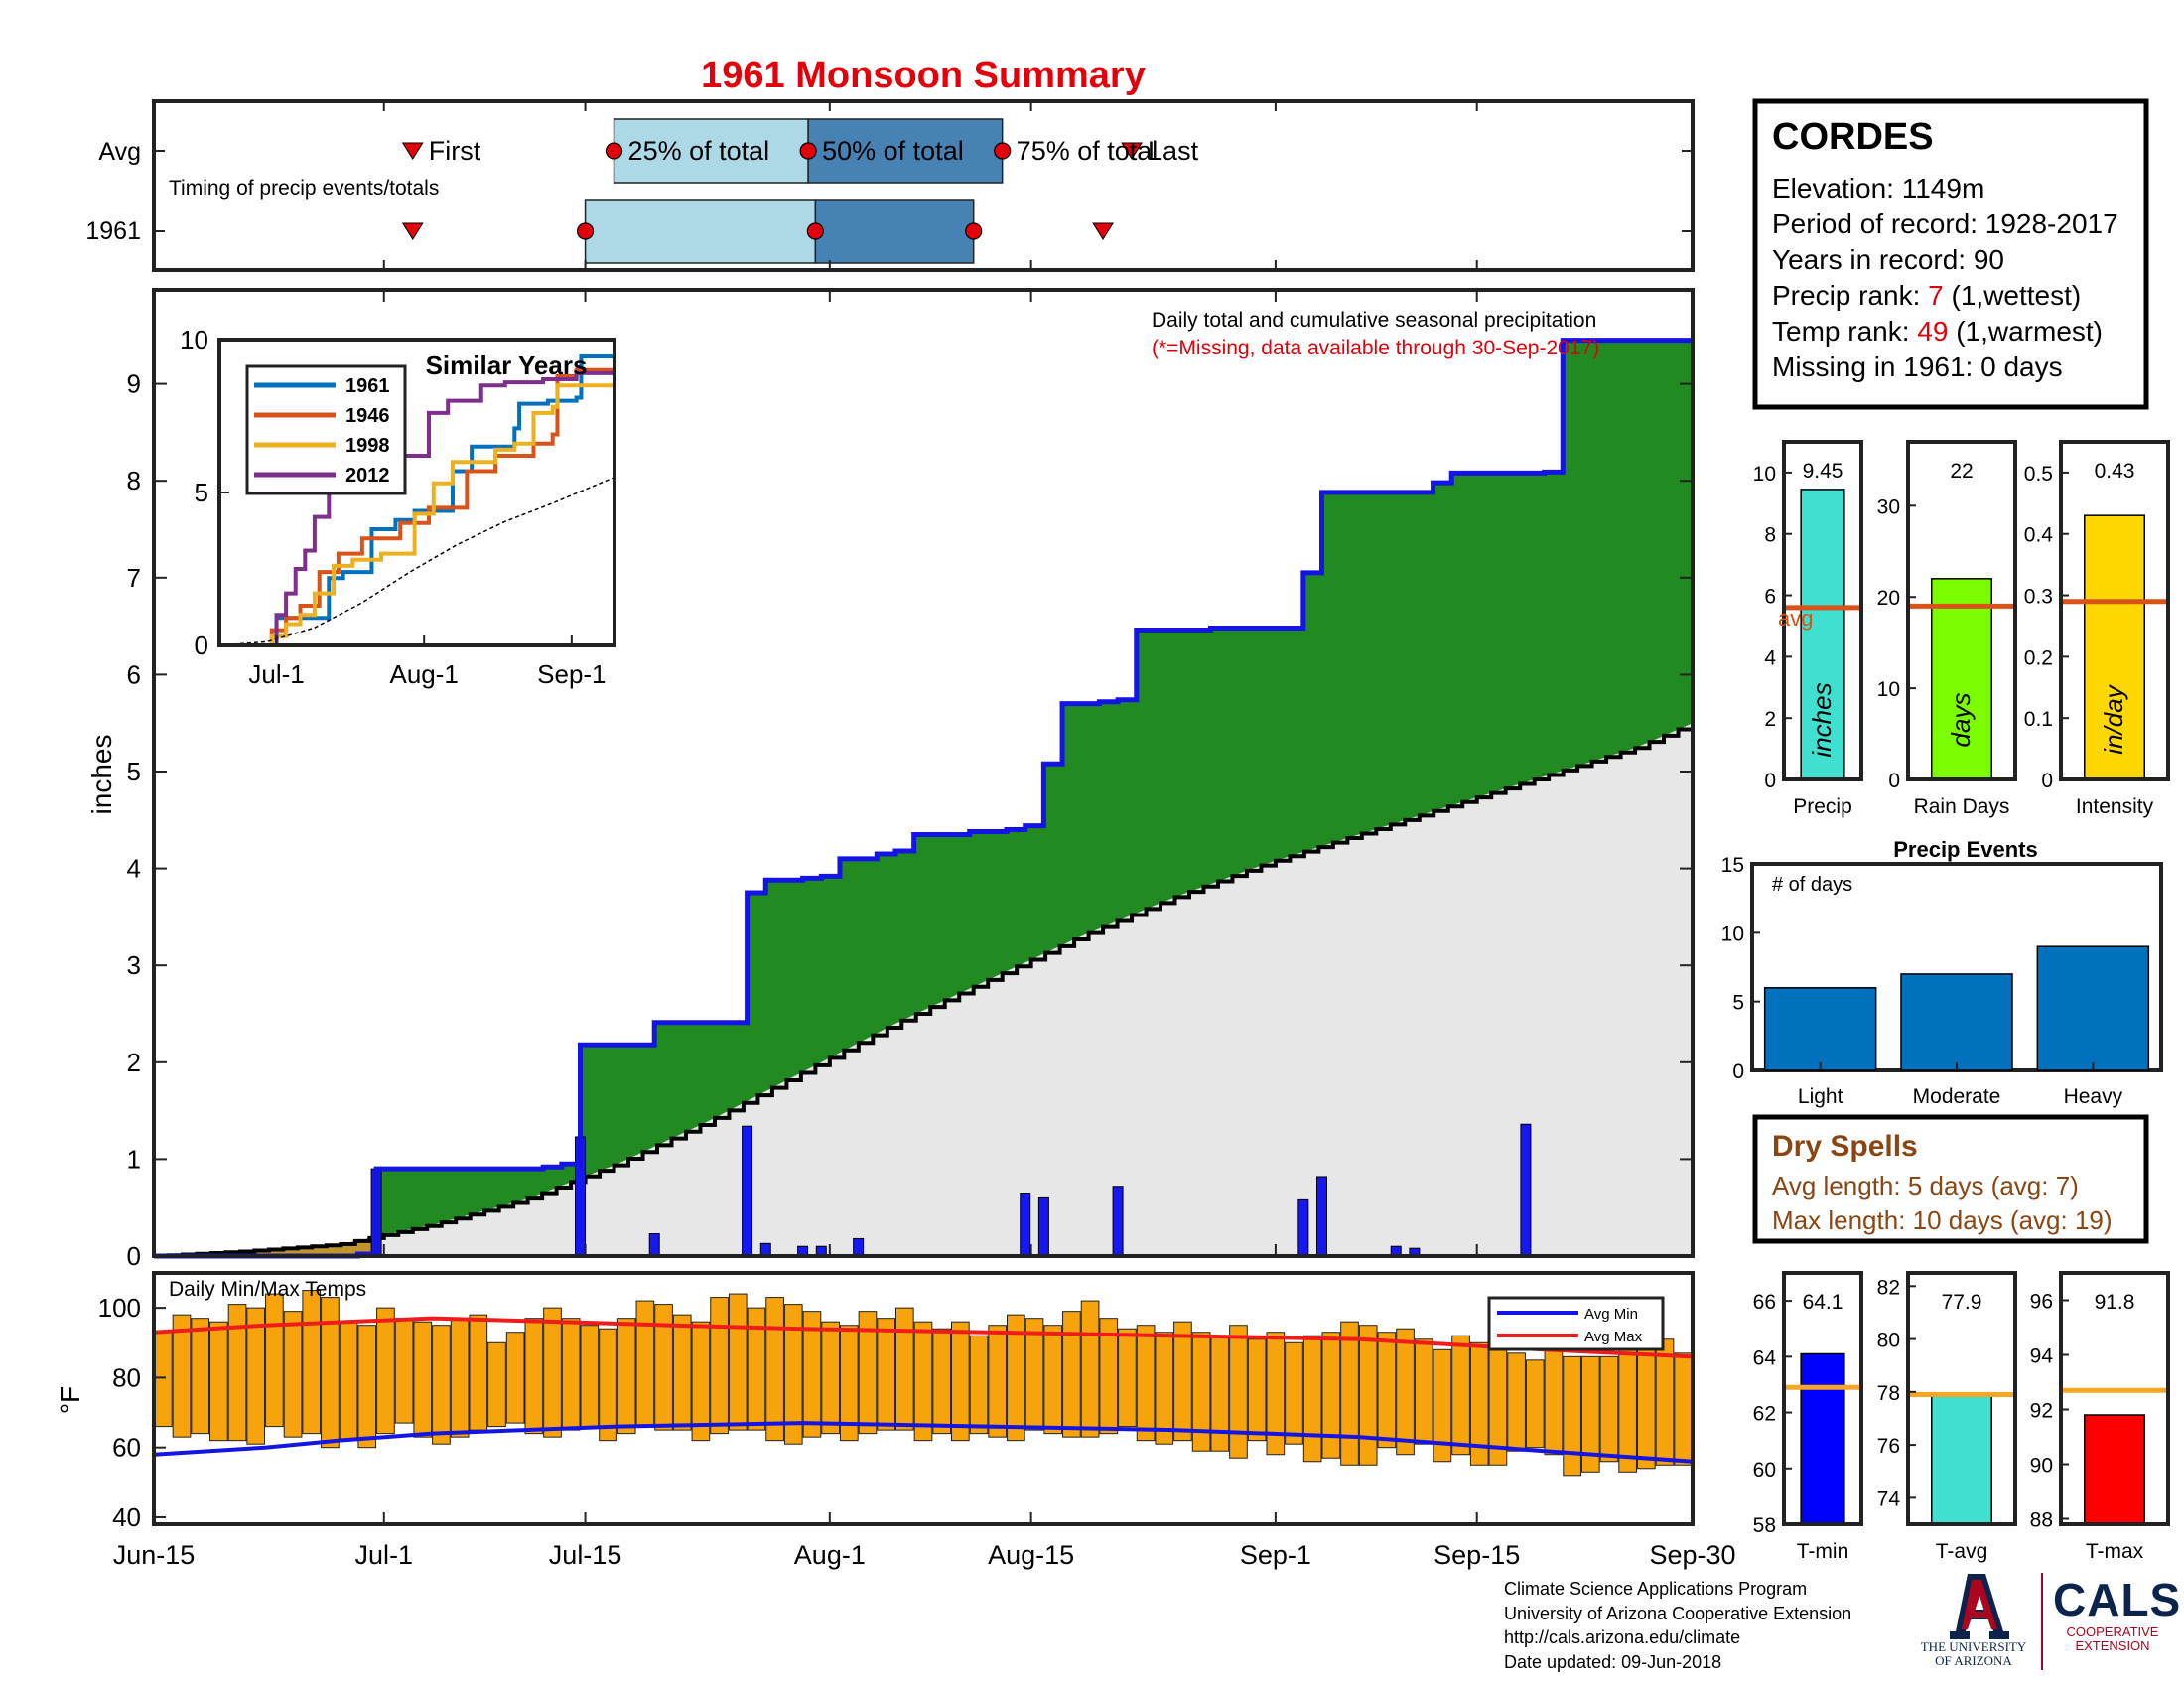 This screenshot has width=2184, height=1688. What do you see at coordinates (1888, 1446) in the screenshot?
I see `t-avg-ytick-label: 76` at bounding box center [1888, 1446].